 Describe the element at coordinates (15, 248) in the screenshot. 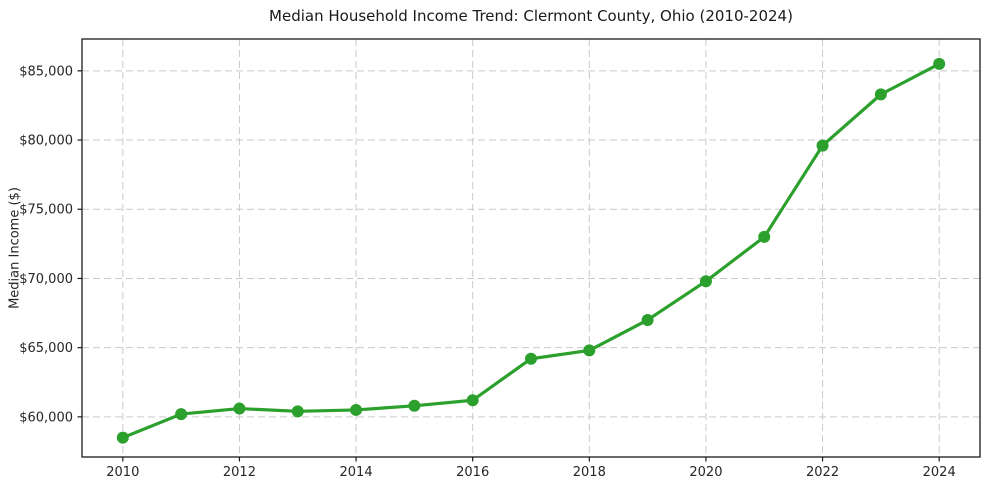

I see `y-axis-label: Median Income ($)` at that location.